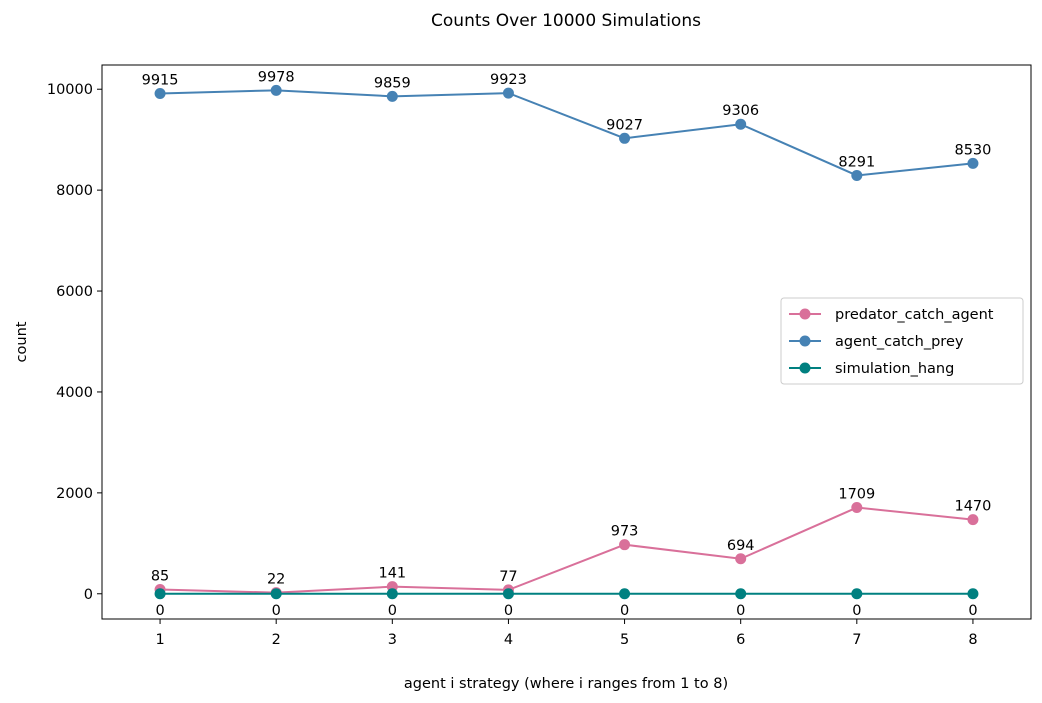 The height and width of the screenshot is (703, 1042). I want to click on data-label: 9859, so click(392, 83).